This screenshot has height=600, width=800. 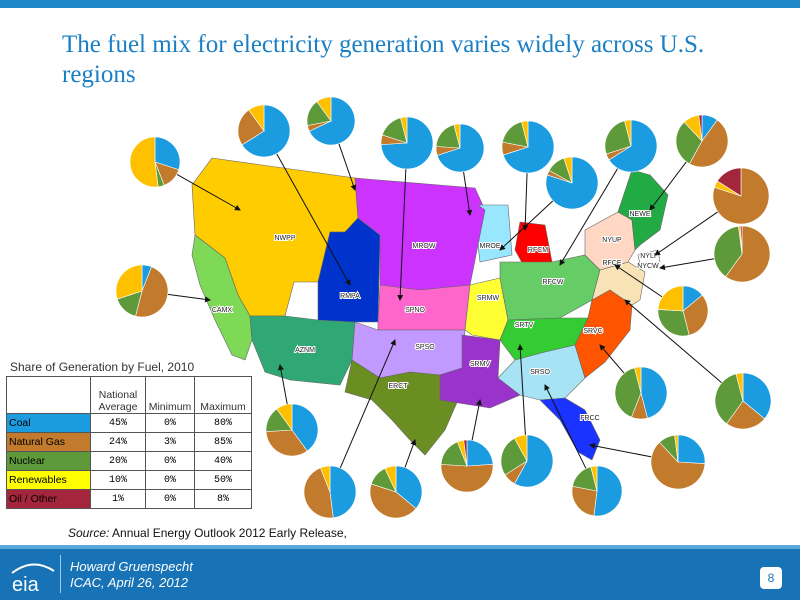 What do you see at coordinates (324, 109) in the screenshot?
I see `pie-mrow-slice-renewables` at bounding box center [324, 109].